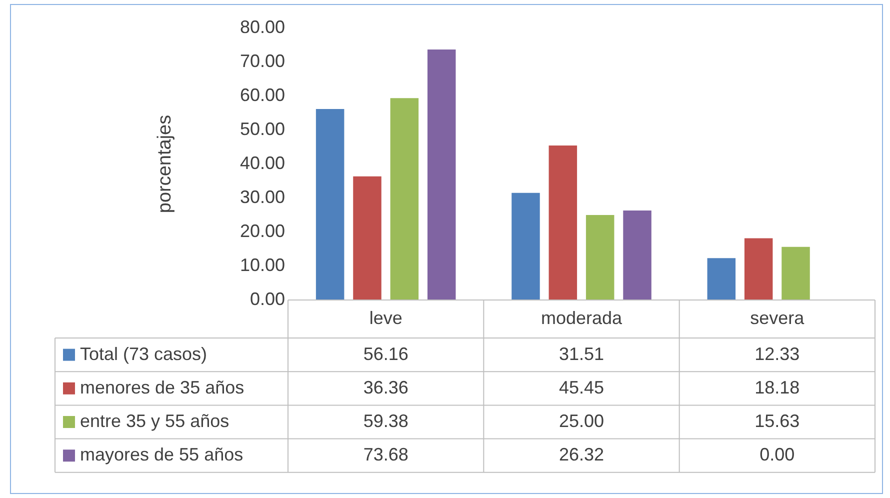 This screenshot has width=890, height=498. What do you see at coordinates (144, 354) in the screenshot?
I see `legend-label: Total (73 casos)` at bounding box center [144, 354].